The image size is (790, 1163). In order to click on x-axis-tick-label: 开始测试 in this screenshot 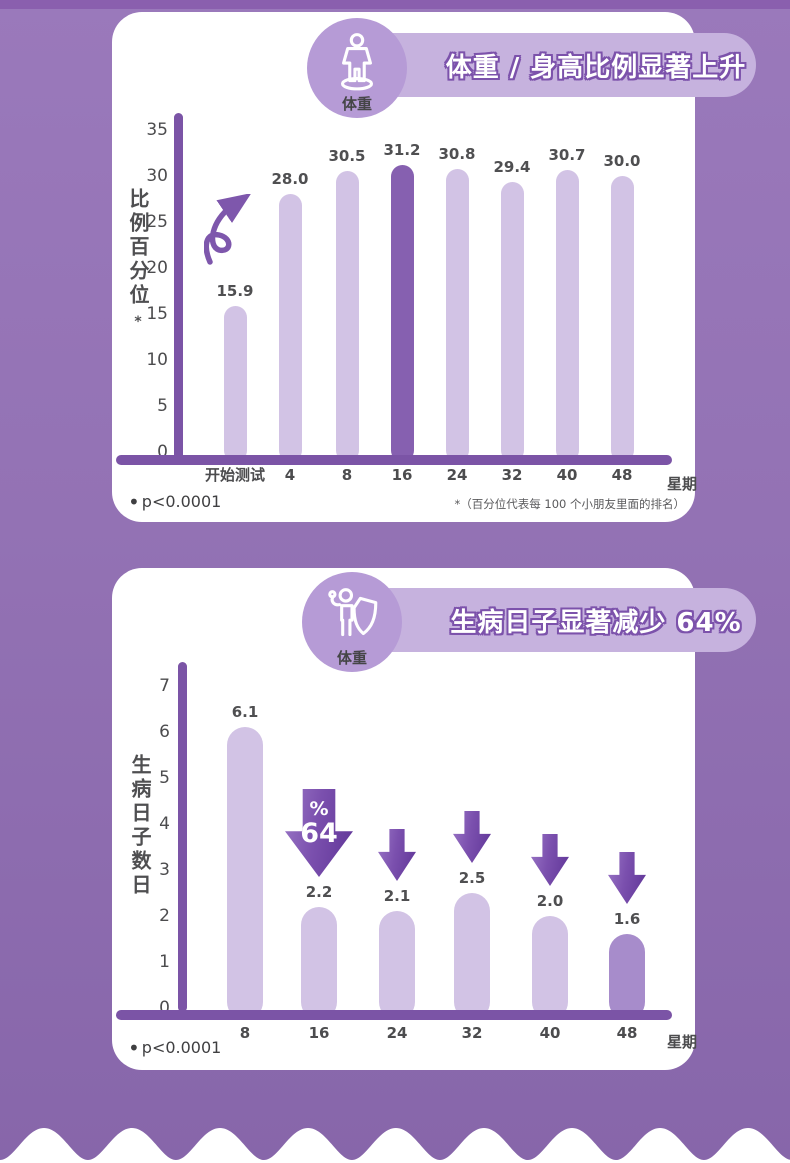, I will do `click(234, 475)`.